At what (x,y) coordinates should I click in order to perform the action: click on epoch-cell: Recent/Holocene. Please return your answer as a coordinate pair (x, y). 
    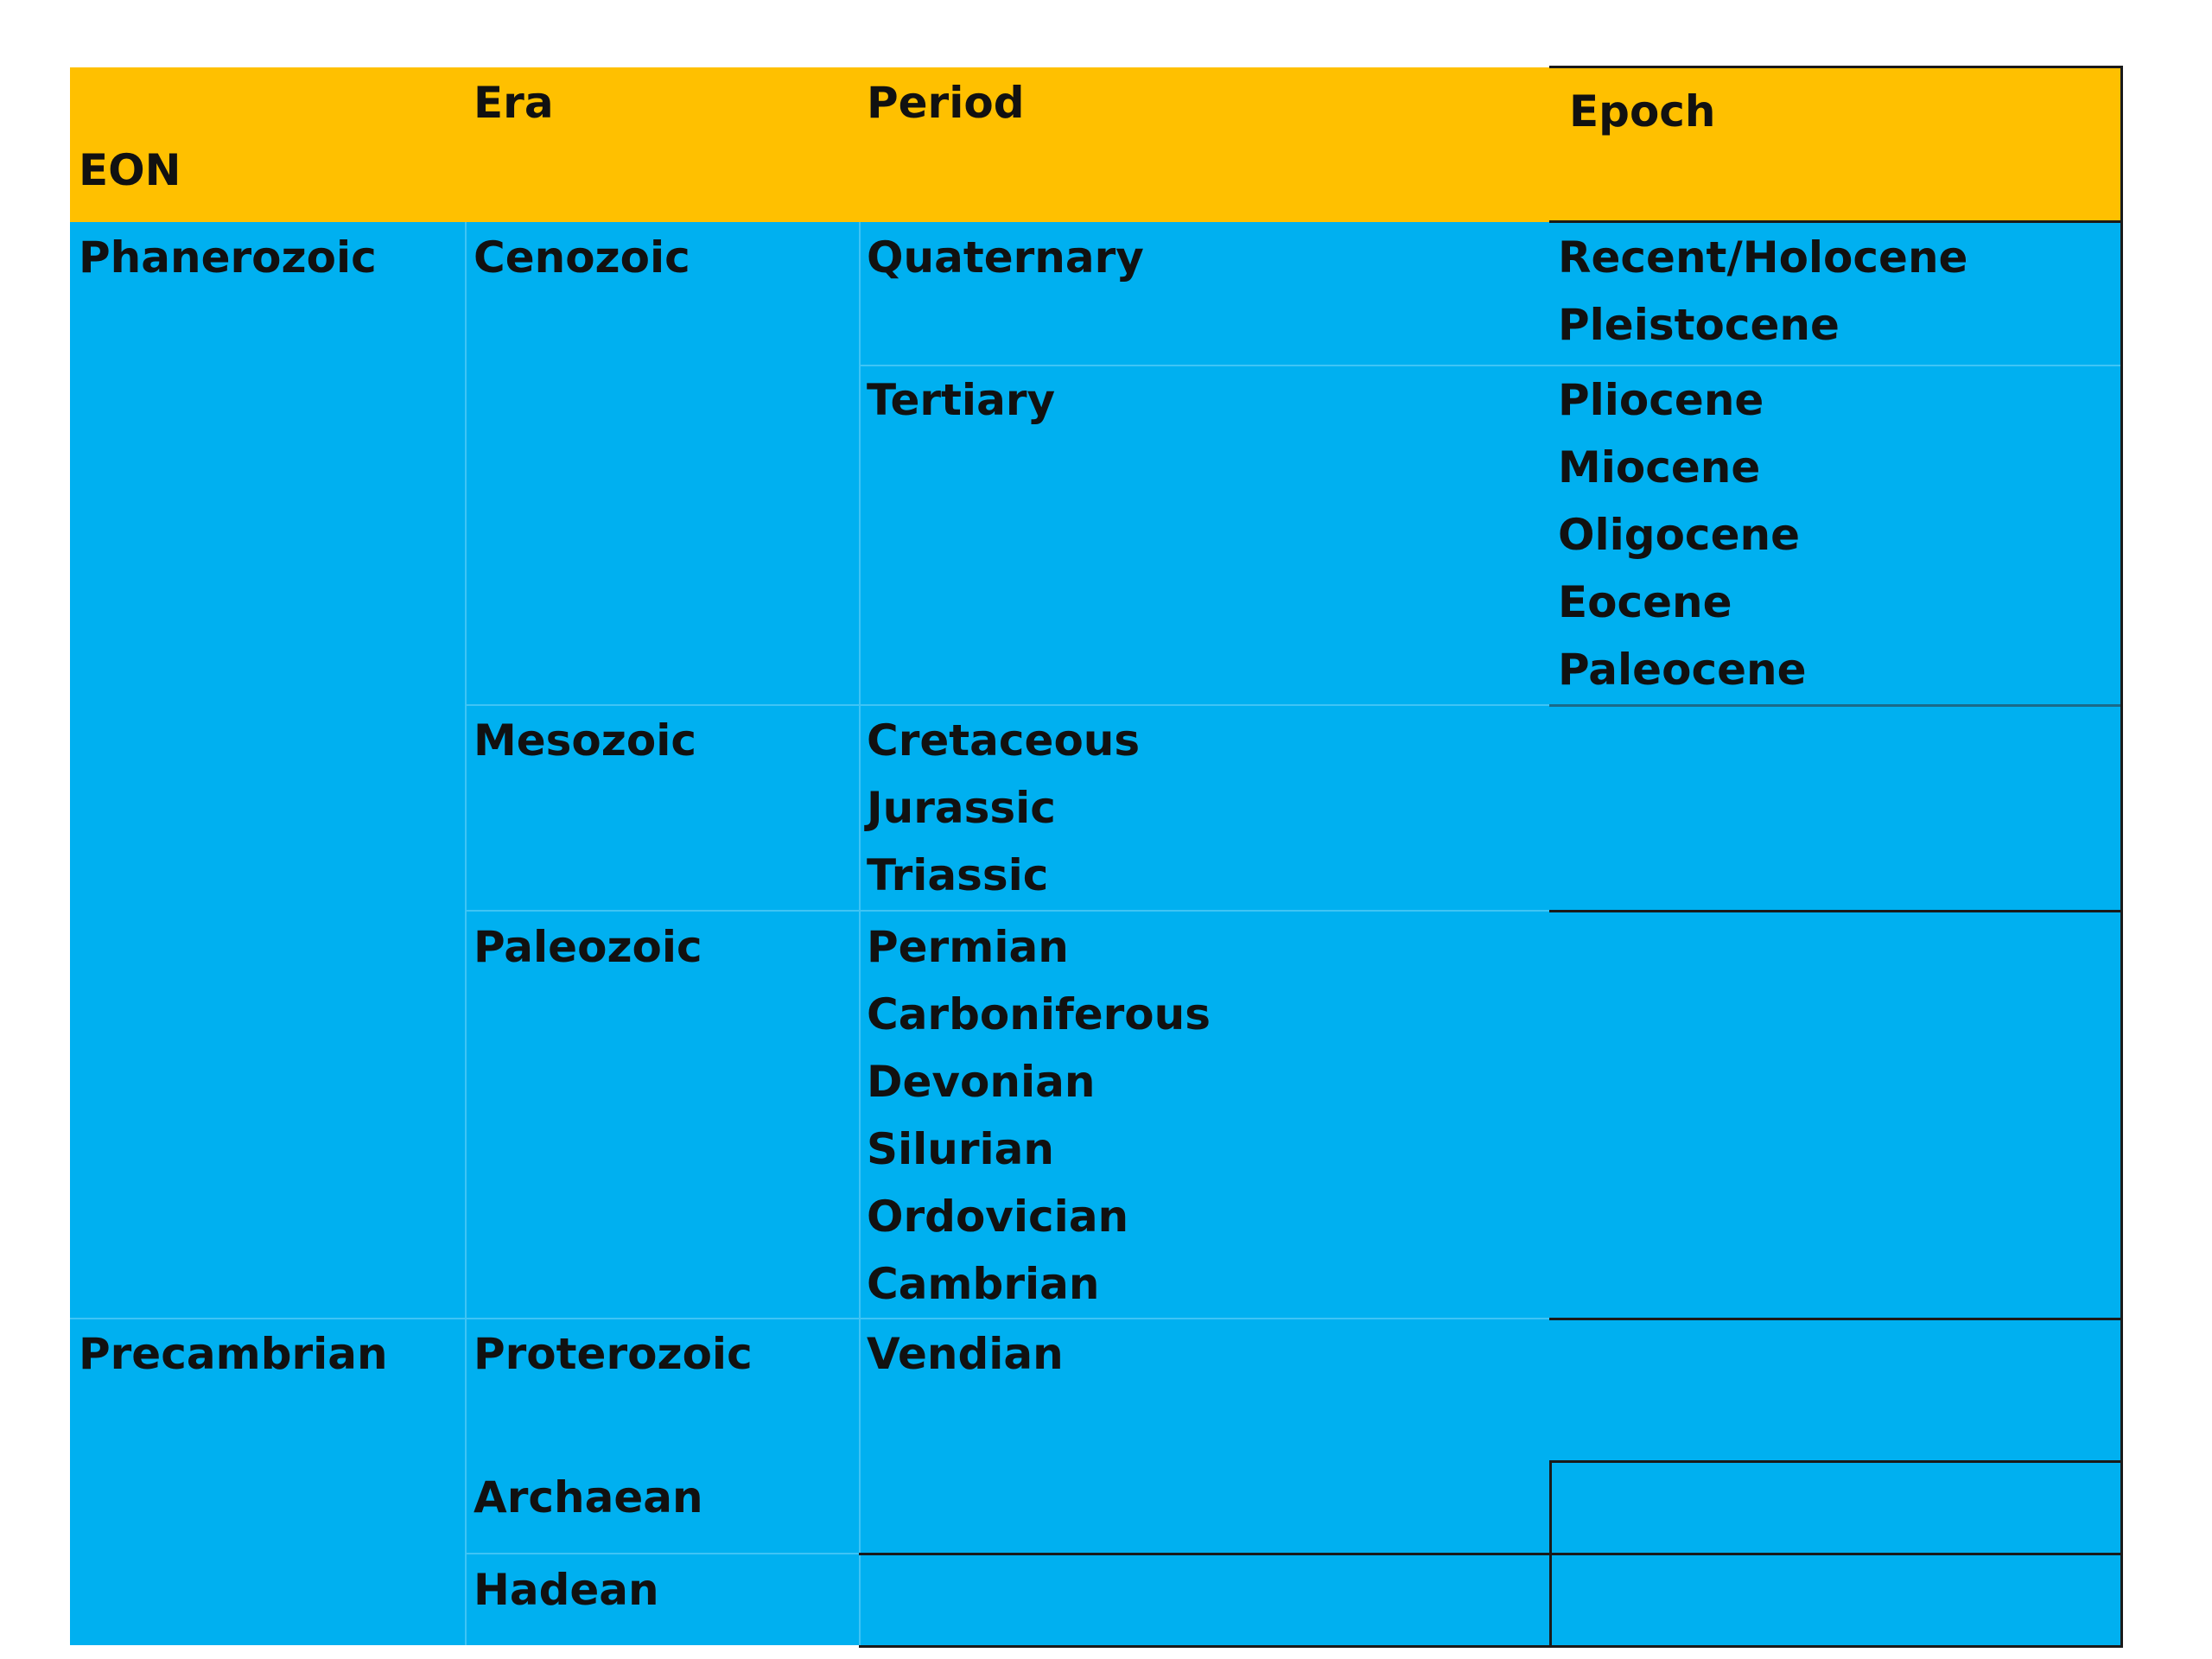
    Looking at the image, I should click on (1763, 257).